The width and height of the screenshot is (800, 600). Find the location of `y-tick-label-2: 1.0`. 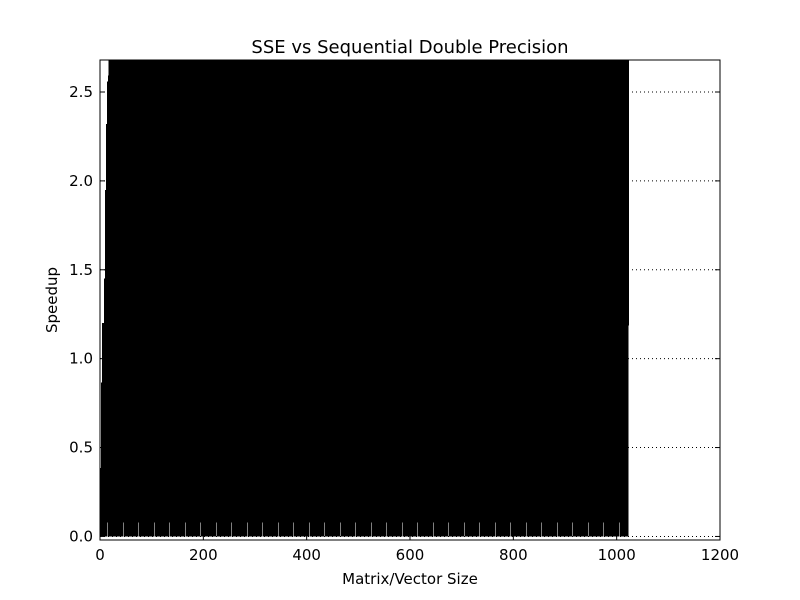

y-tick-label-2: 1.0 is located at coordinates (81, 359).